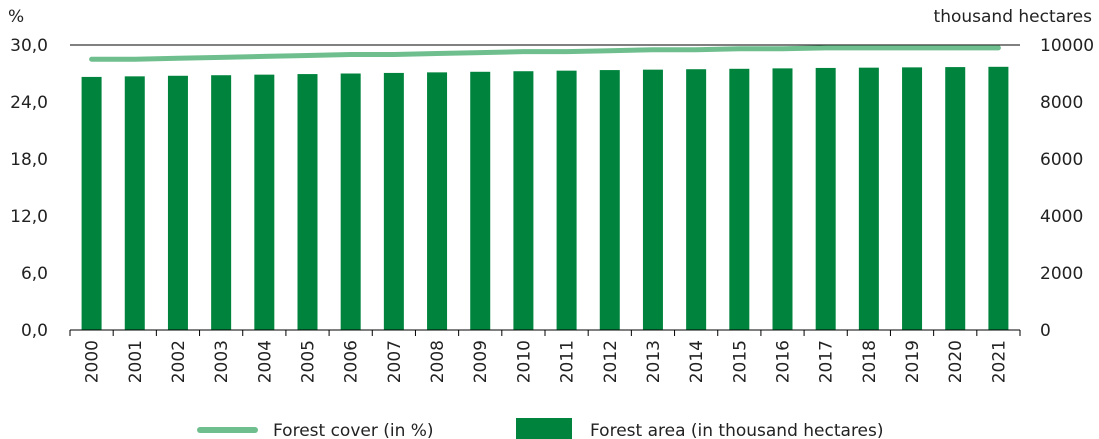 The height and width of the screenshot is (439, 1099). I want to click on forest-cover-line, so click(545, 53).